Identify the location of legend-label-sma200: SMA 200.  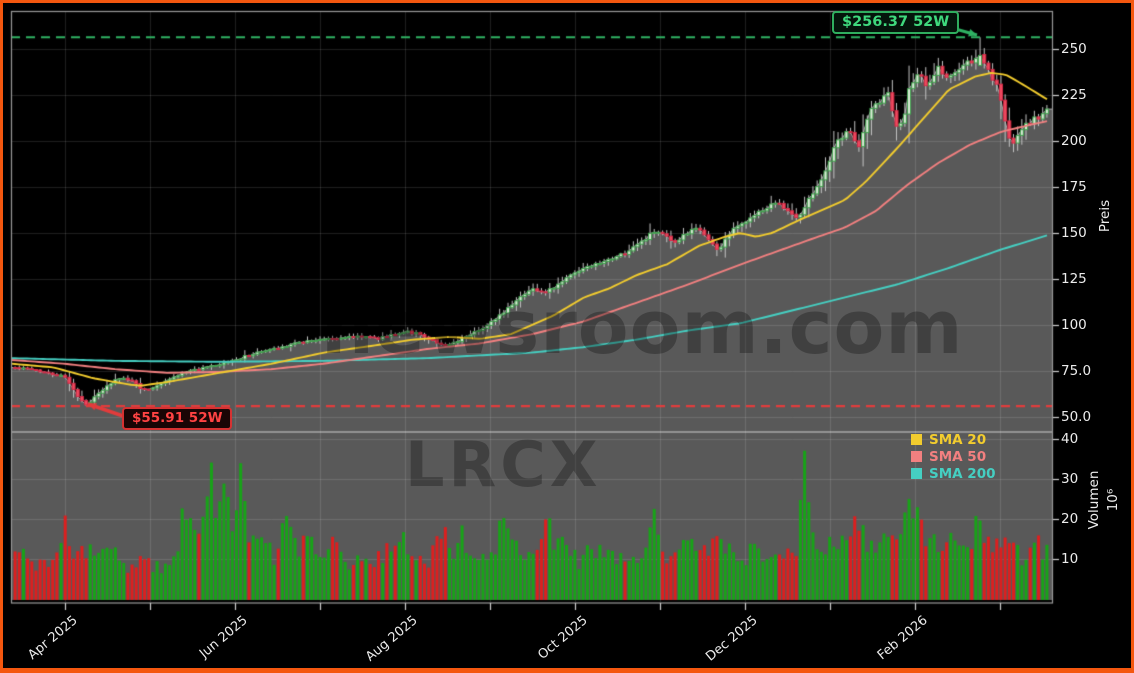
(962, 473).